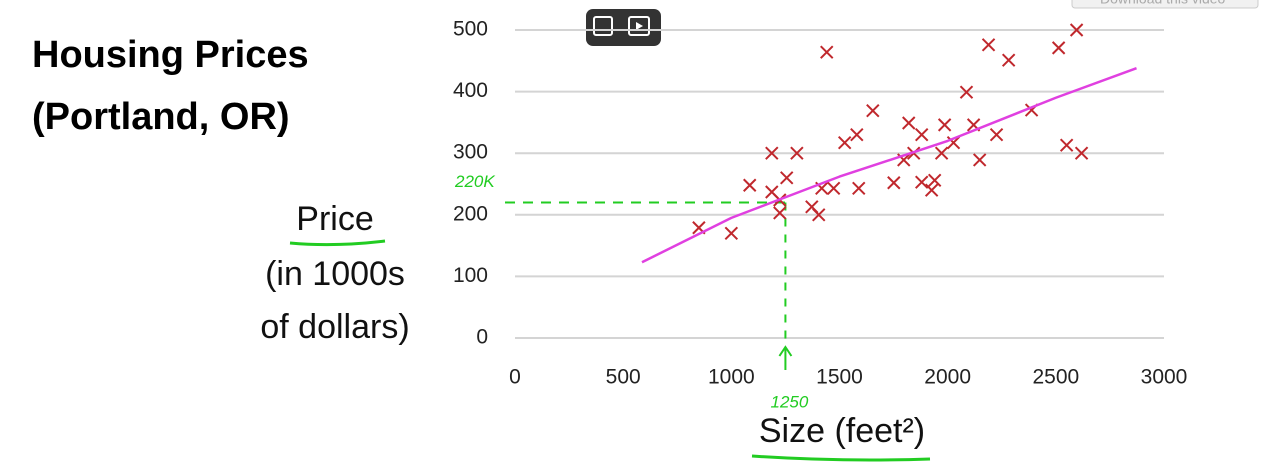  Describe the element at coordinates (947, 377) in the screenshot. I see `x-tick-label: 2000` at that location.